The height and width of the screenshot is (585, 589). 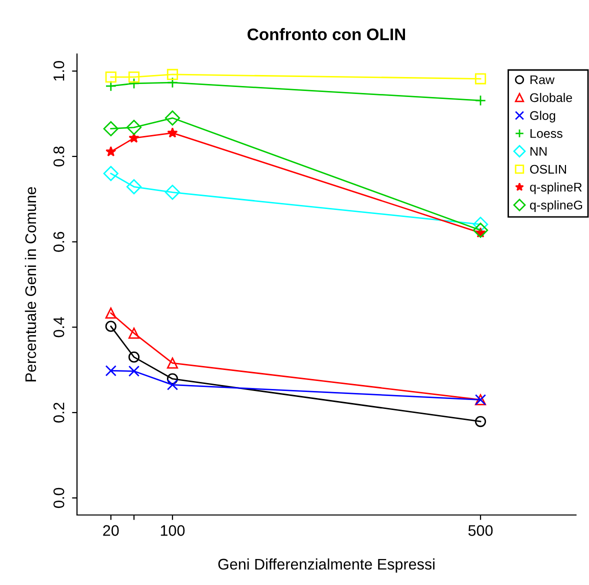 I want to click on legend-label: q-splineR, so click(x=556, y=188).